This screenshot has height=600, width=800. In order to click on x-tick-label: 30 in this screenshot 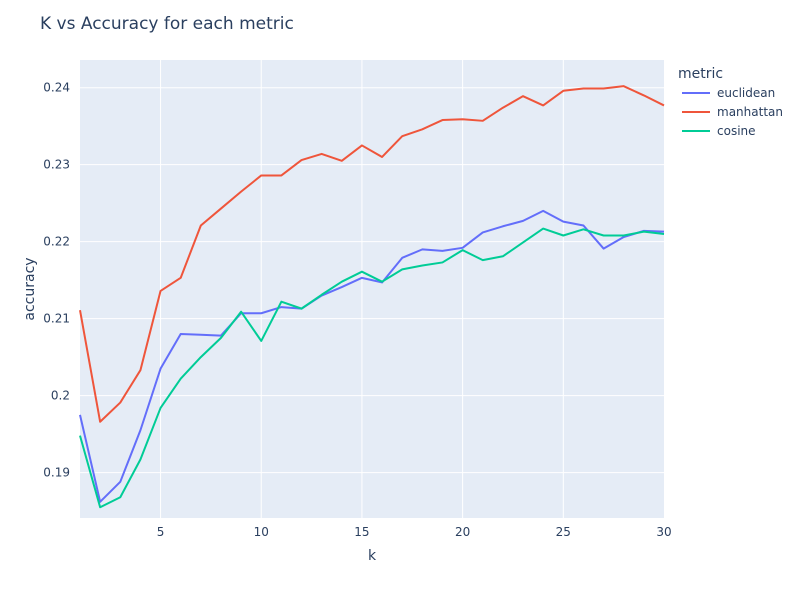, I will do `click(663, 532)`.